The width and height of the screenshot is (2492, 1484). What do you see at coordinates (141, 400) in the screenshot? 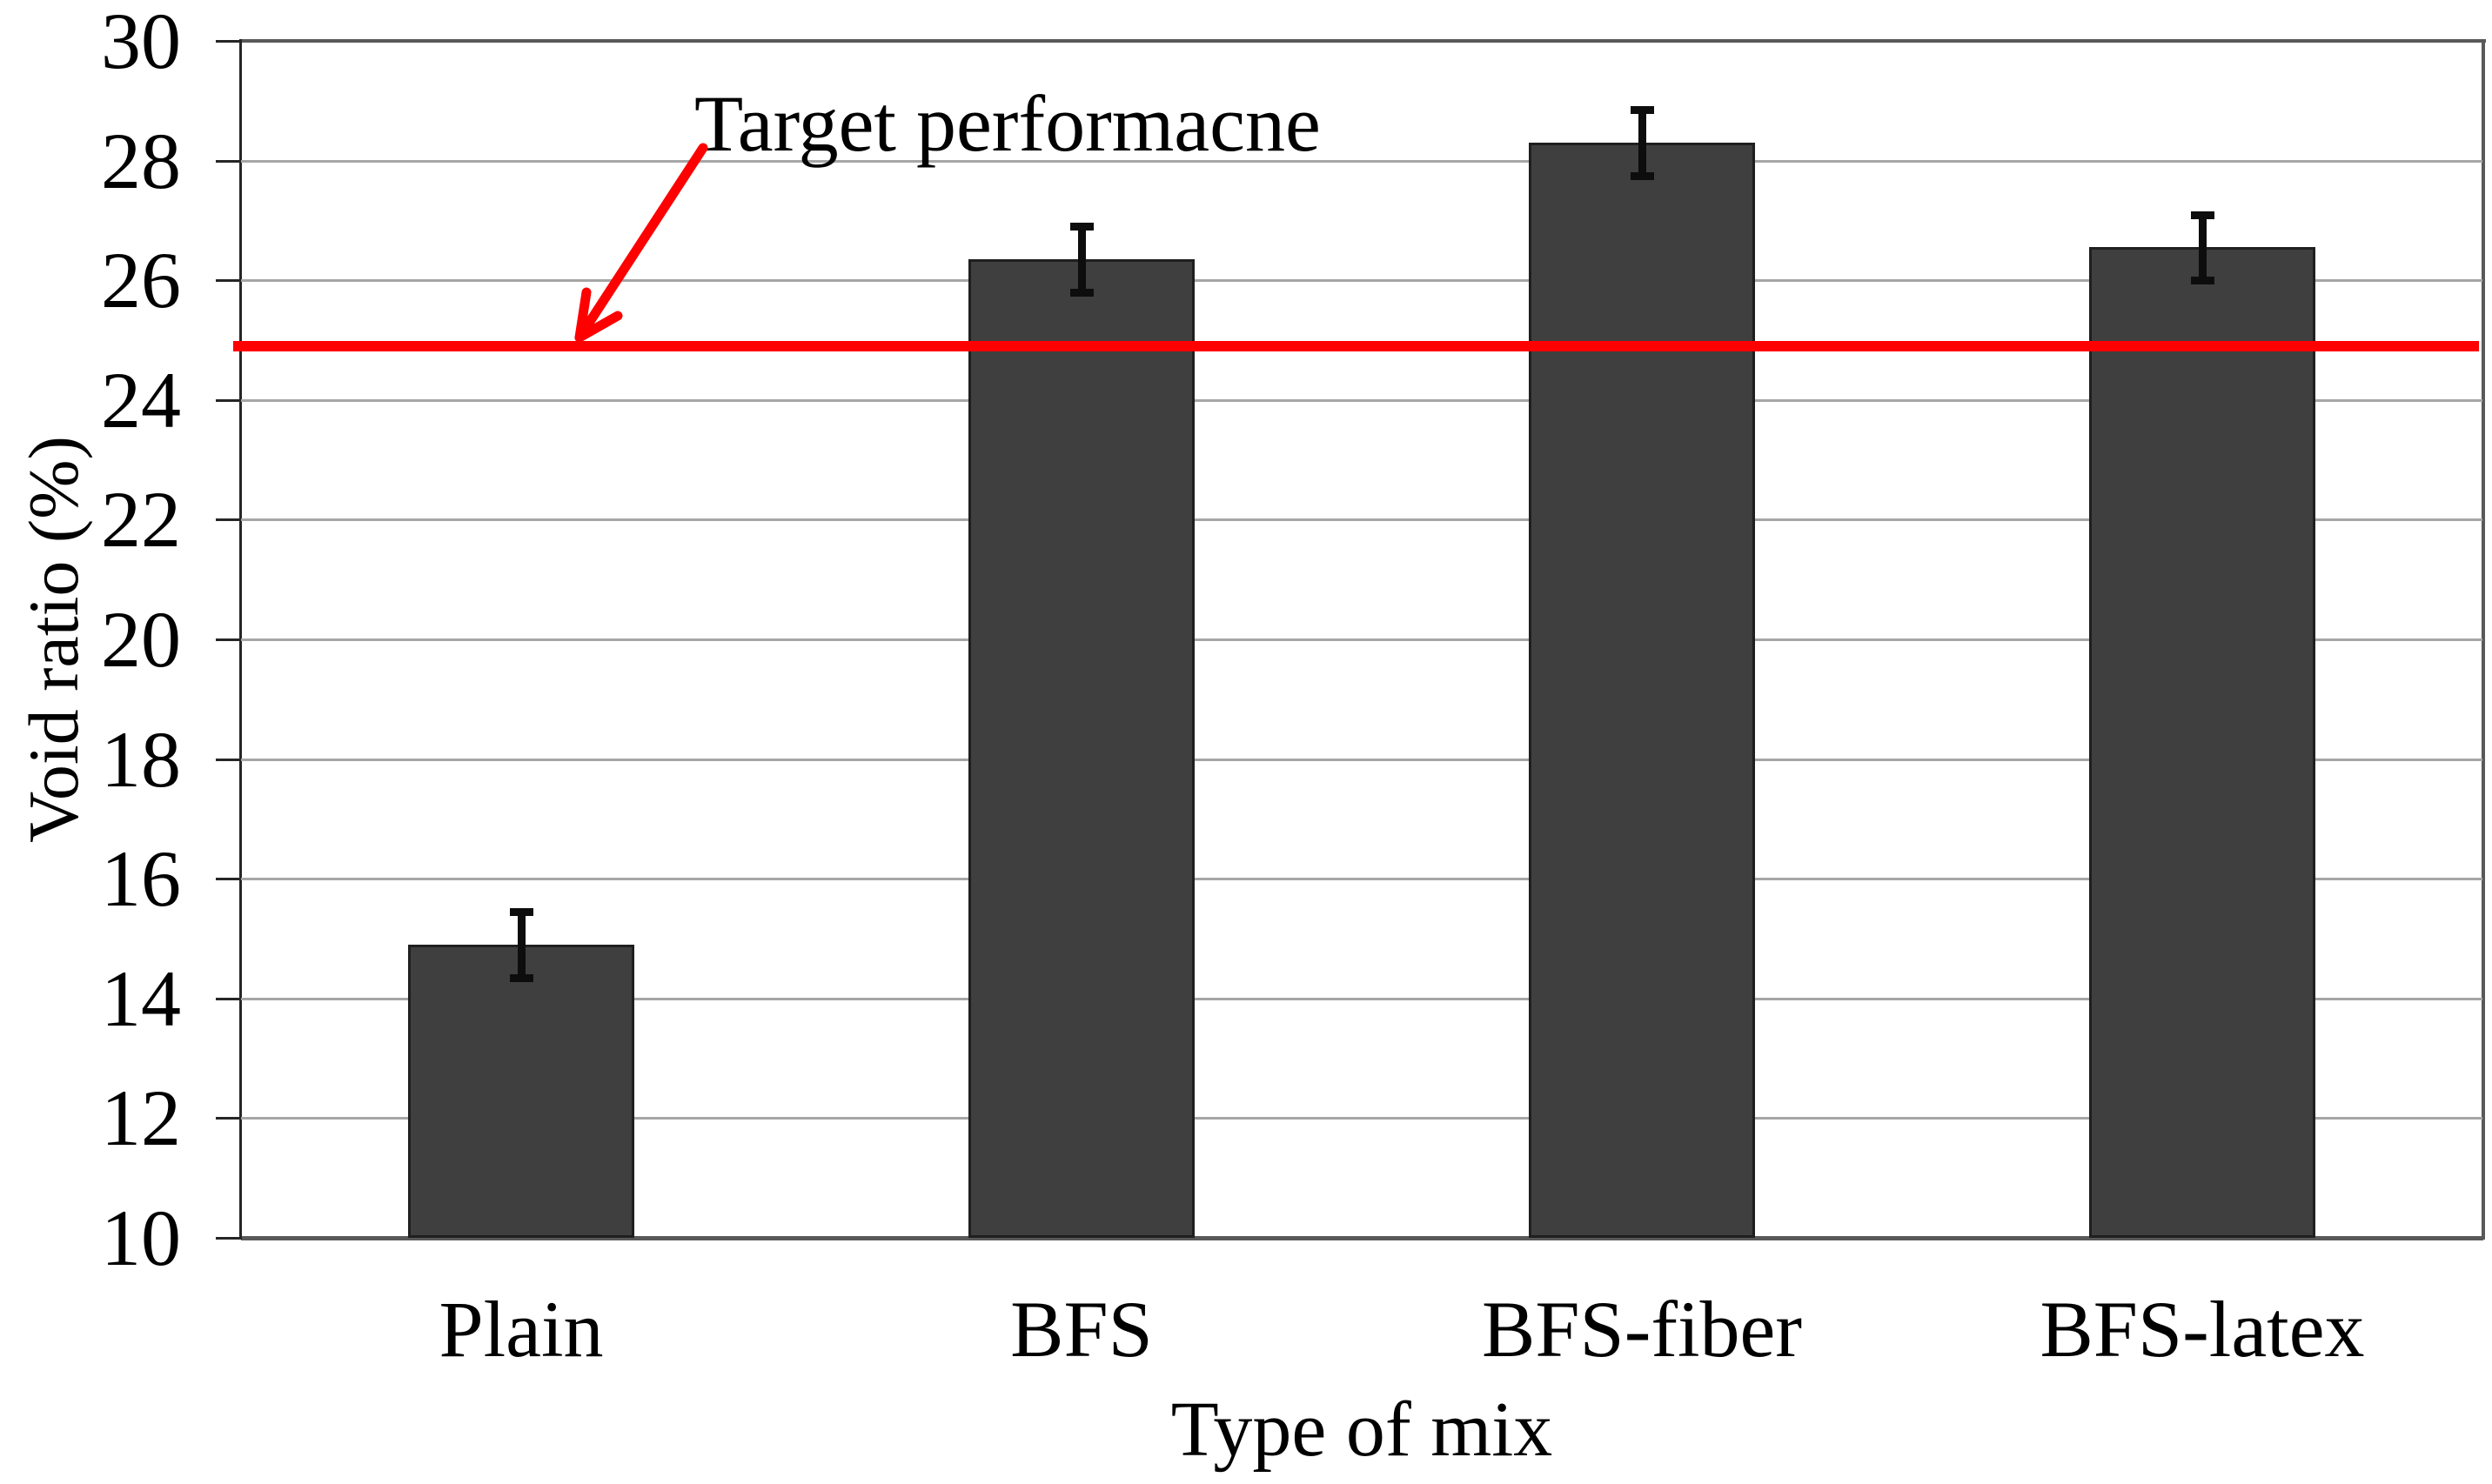
I see `y-tick-label: 24` at bounding box center [141, 400].